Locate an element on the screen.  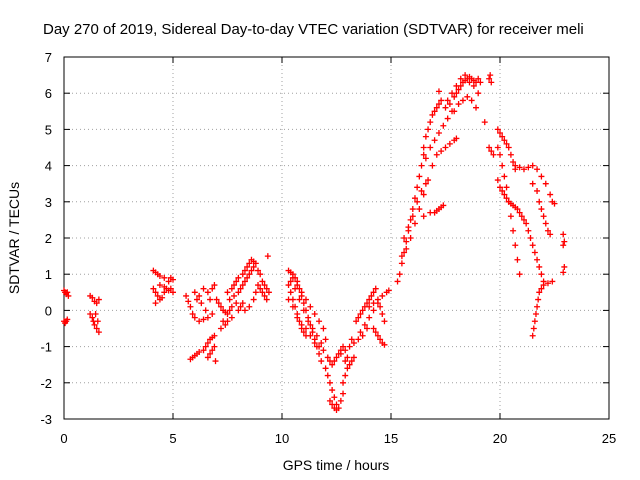
y-tick-label: 5 is located at coordinates (48, 129).